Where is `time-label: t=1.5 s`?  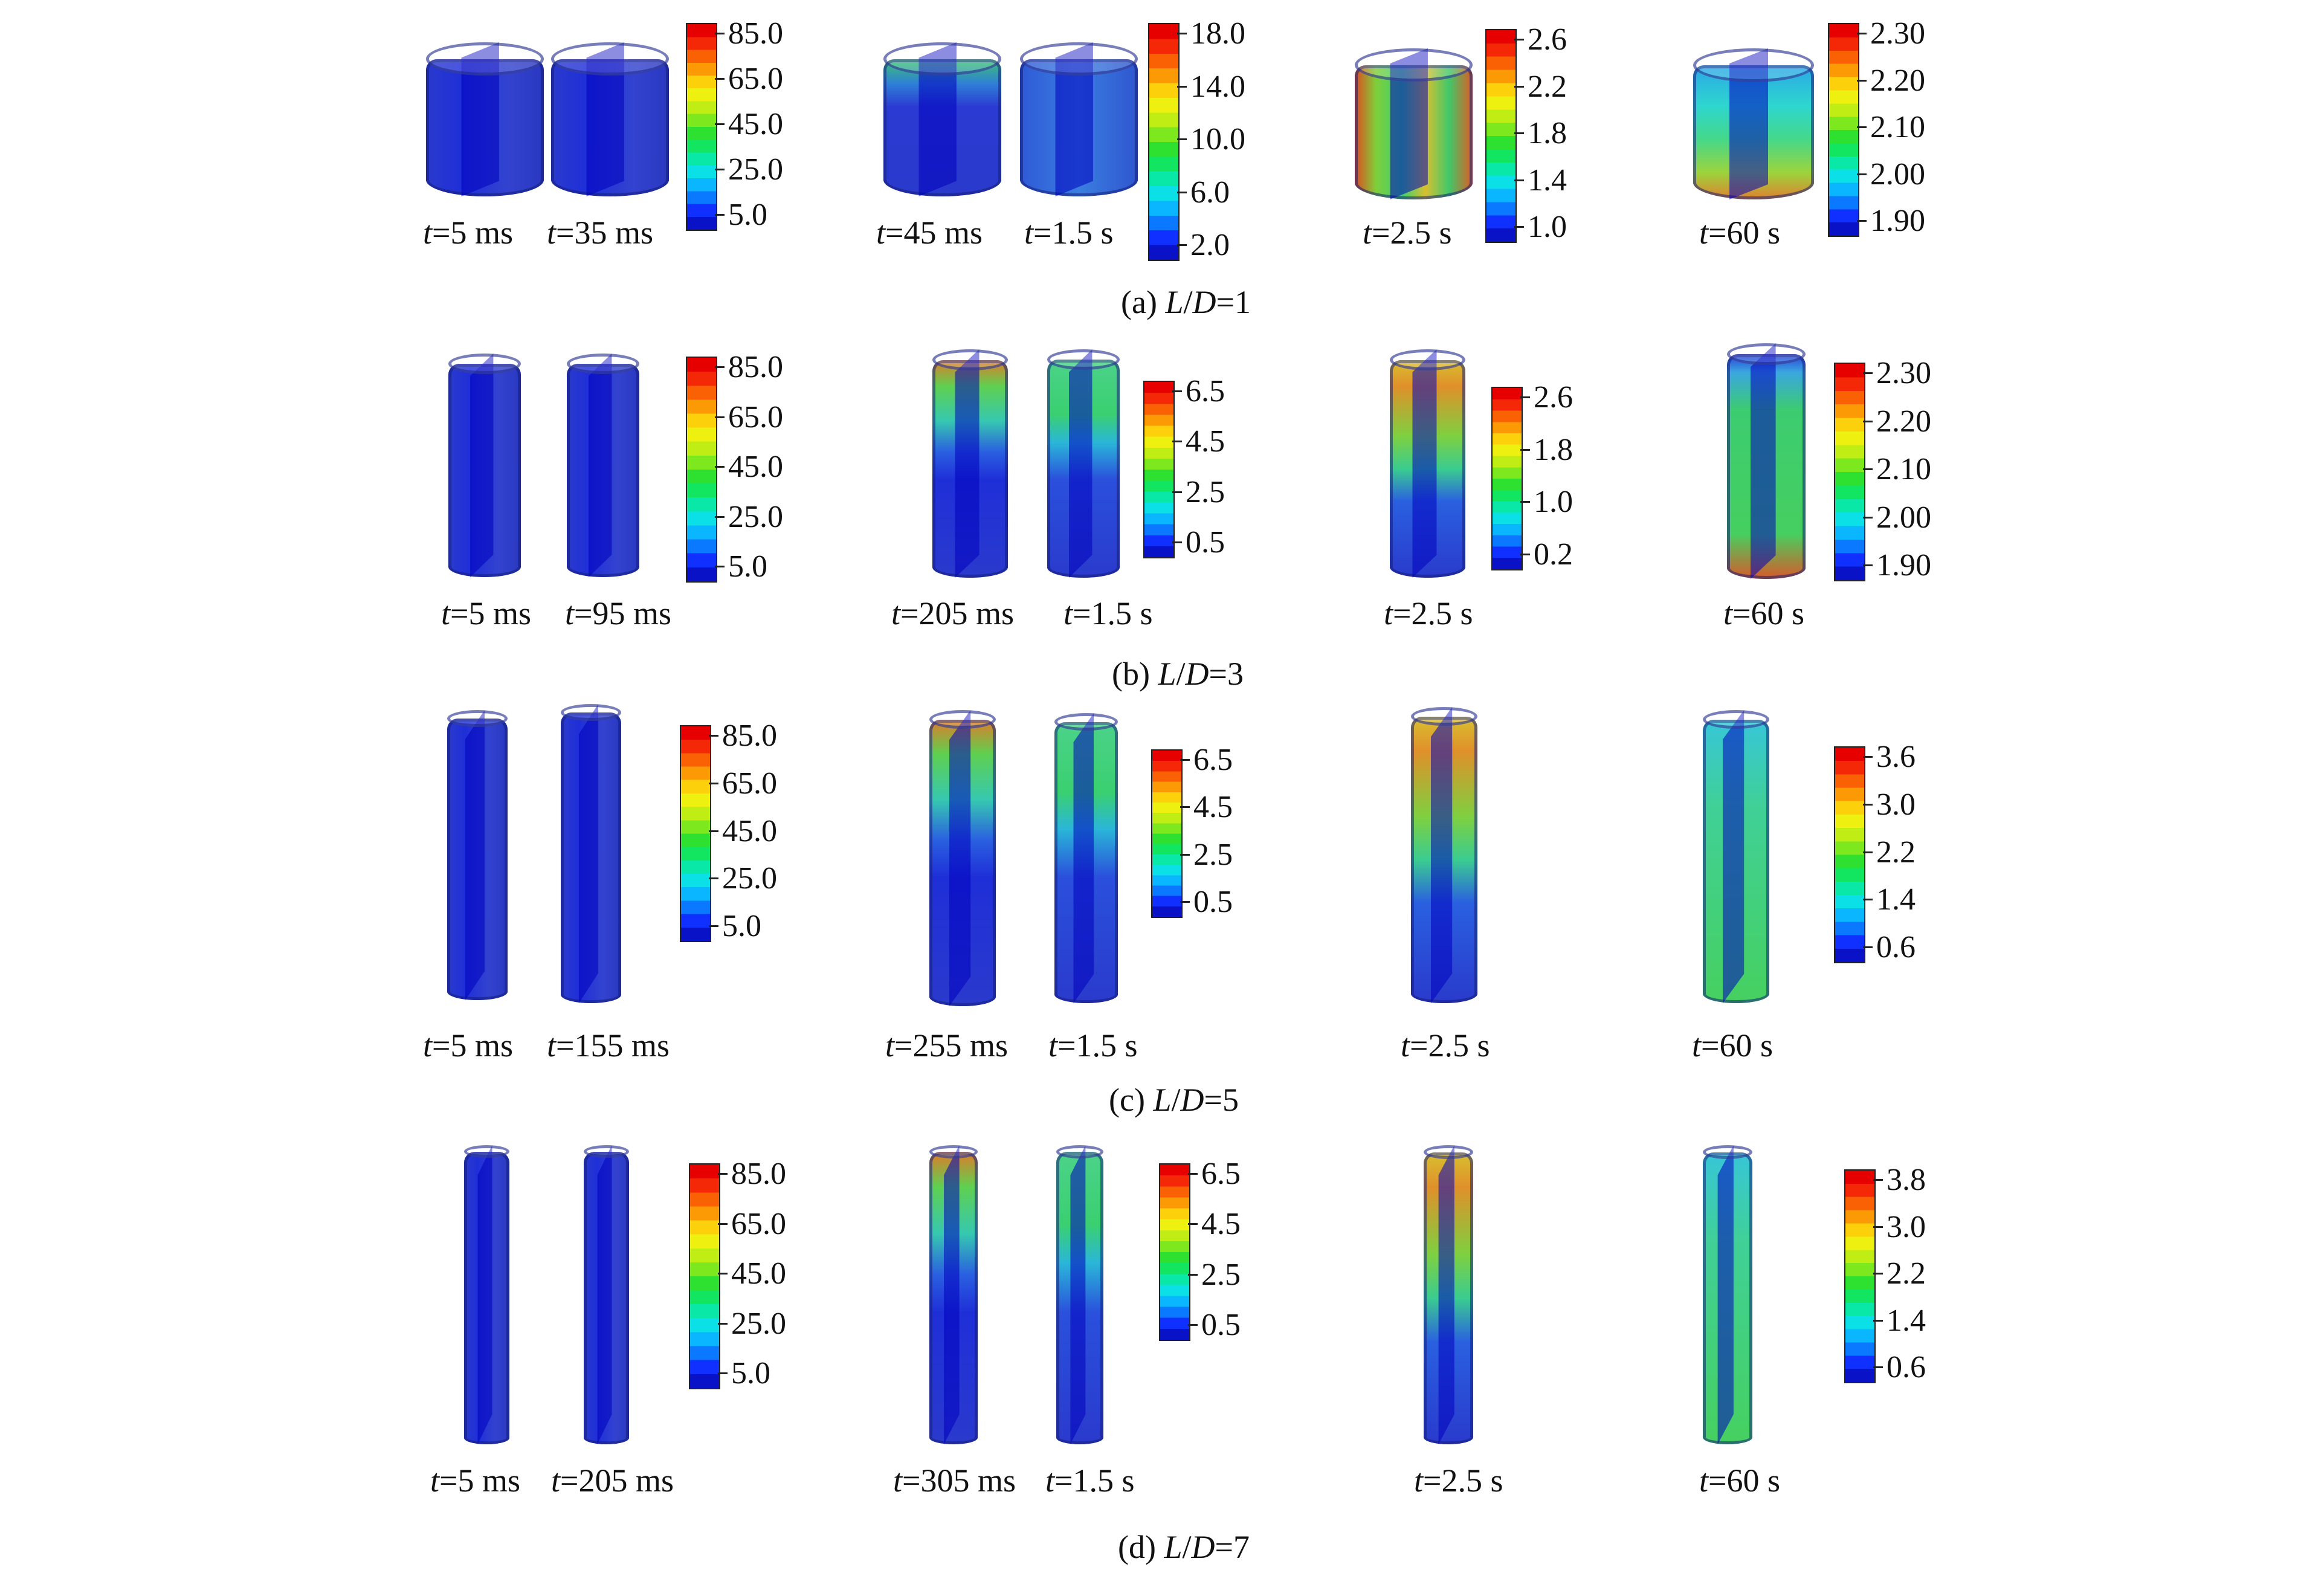 time-label: t=1.5 s is located at coordinates (1109, 613).